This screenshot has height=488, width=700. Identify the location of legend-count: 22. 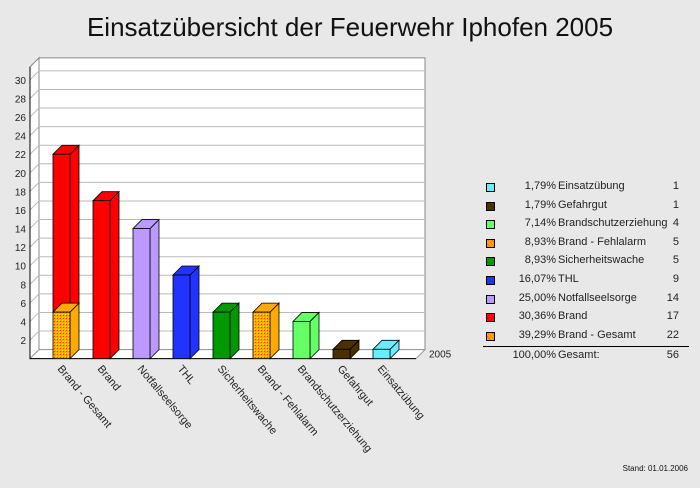
(672, 334).